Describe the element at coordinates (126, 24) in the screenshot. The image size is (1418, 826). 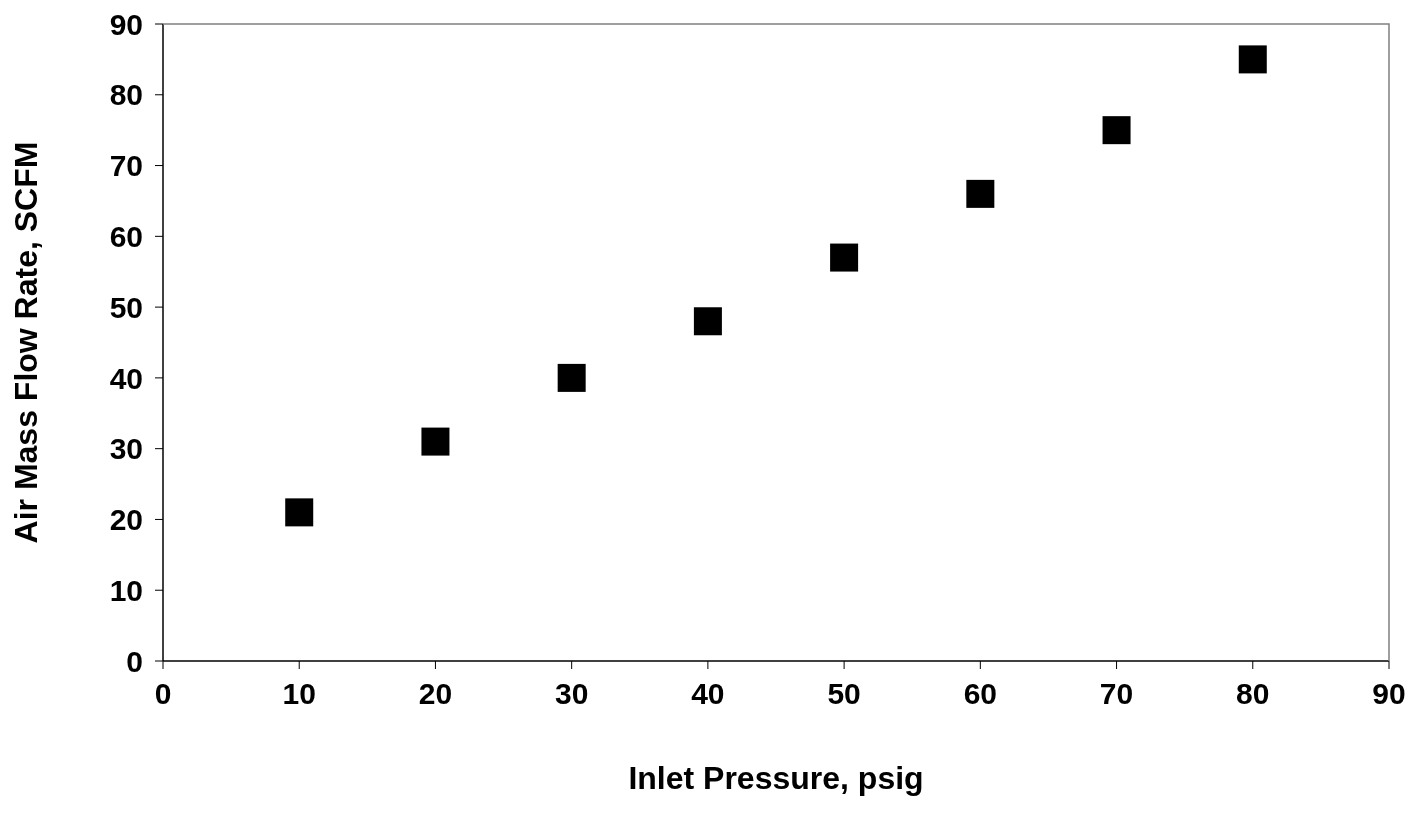
I see `y-tick-label: 90` at that location.